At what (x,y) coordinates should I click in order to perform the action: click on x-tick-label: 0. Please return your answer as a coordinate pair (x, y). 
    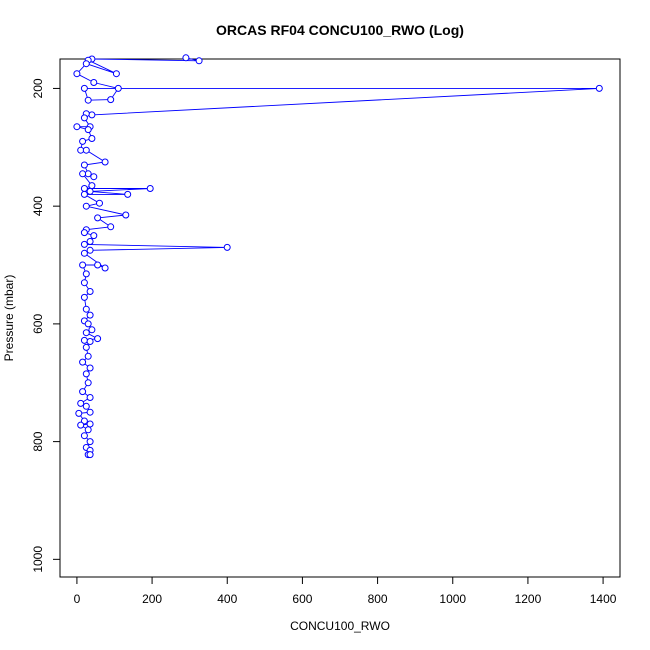
    Looking at the image, I should click on (77, 599).